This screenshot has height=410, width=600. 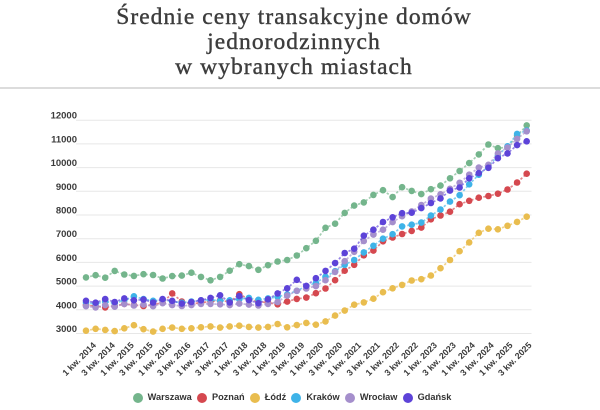 What do you see at coordinates (66, 187) in the screenshot?
I see `svg-text: 9000` at bounding box center [66, 187].